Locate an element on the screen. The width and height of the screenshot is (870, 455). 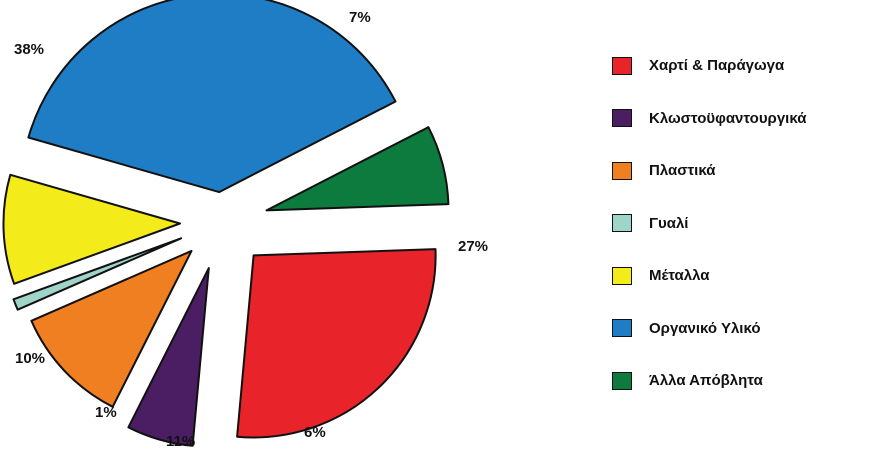
legend-item-metals: Μέταλλα is located at coordinates (709, 275).